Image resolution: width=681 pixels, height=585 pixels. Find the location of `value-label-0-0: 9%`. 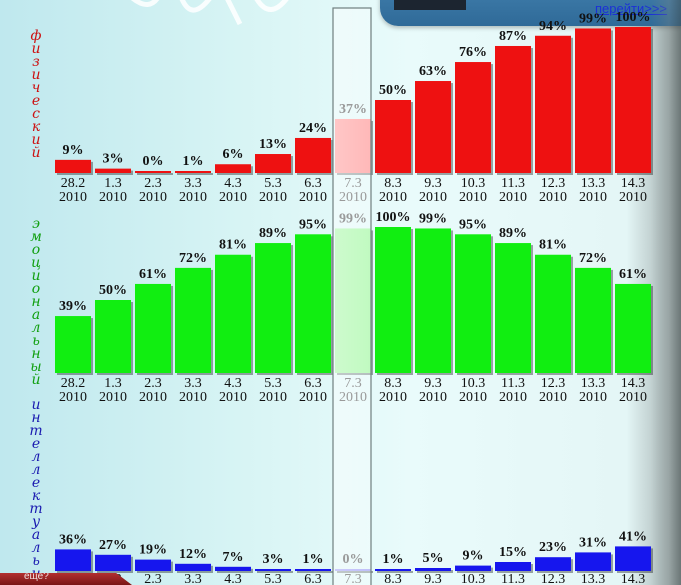

value-label-0-0: 9% is located at coordinates (73, 150).